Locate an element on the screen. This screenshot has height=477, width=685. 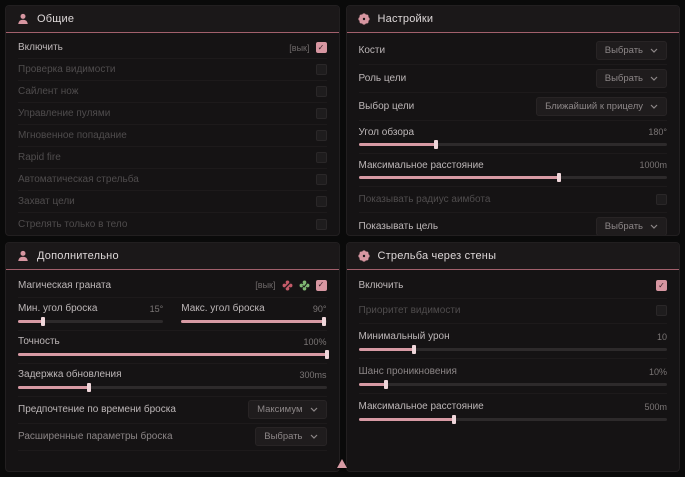
wallbang-enable-checkbox: ✓ is located at coordinates (661, 285).